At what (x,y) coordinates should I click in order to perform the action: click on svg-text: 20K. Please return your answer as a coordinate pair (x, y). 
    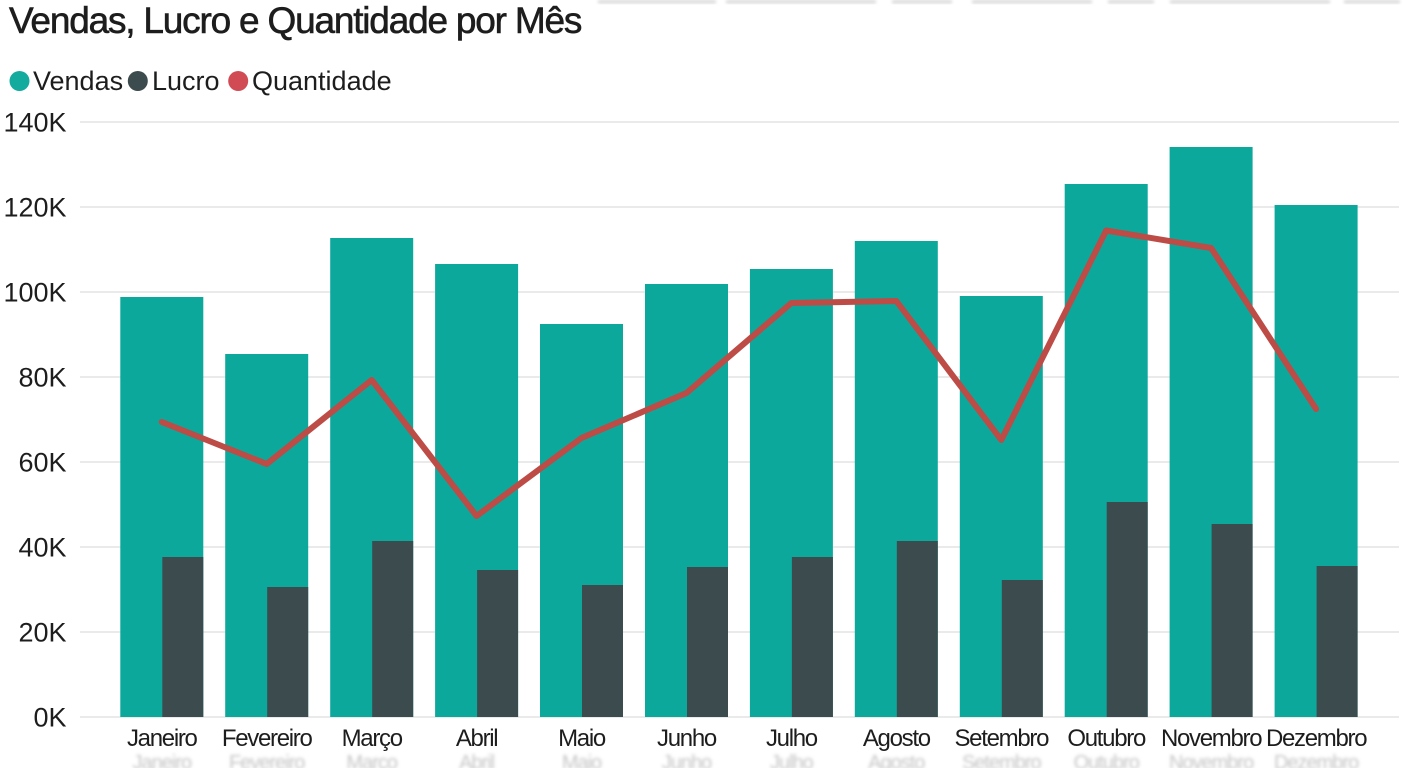
    Looking at the image, I should click on (42, 633).